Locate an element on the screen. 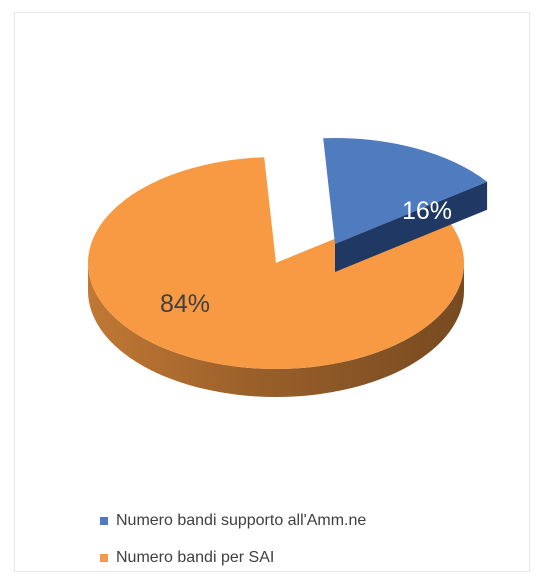  legend-swatch-sai is located at coordinates (104, 558).